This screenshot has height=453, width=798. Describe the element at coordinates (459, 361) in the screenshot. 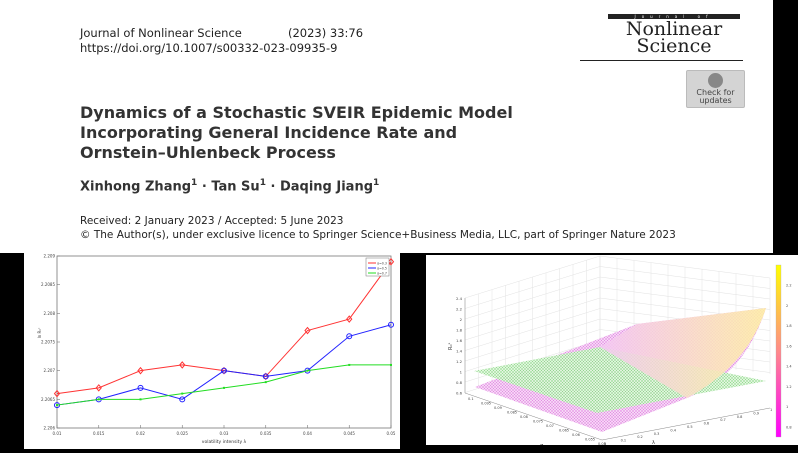

I see `z-tick-label: 1.2` at that location.